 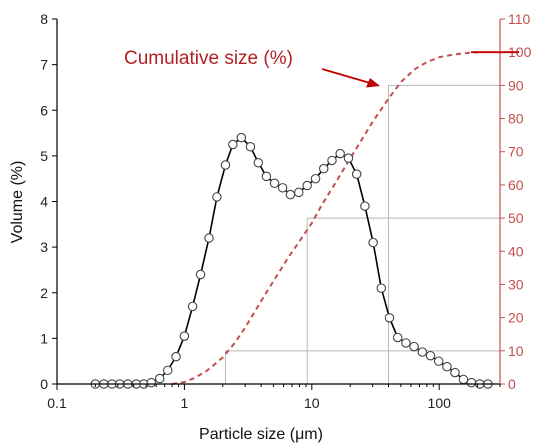 I want to click on annotation-arrowhead, so click(x=373, y=83).